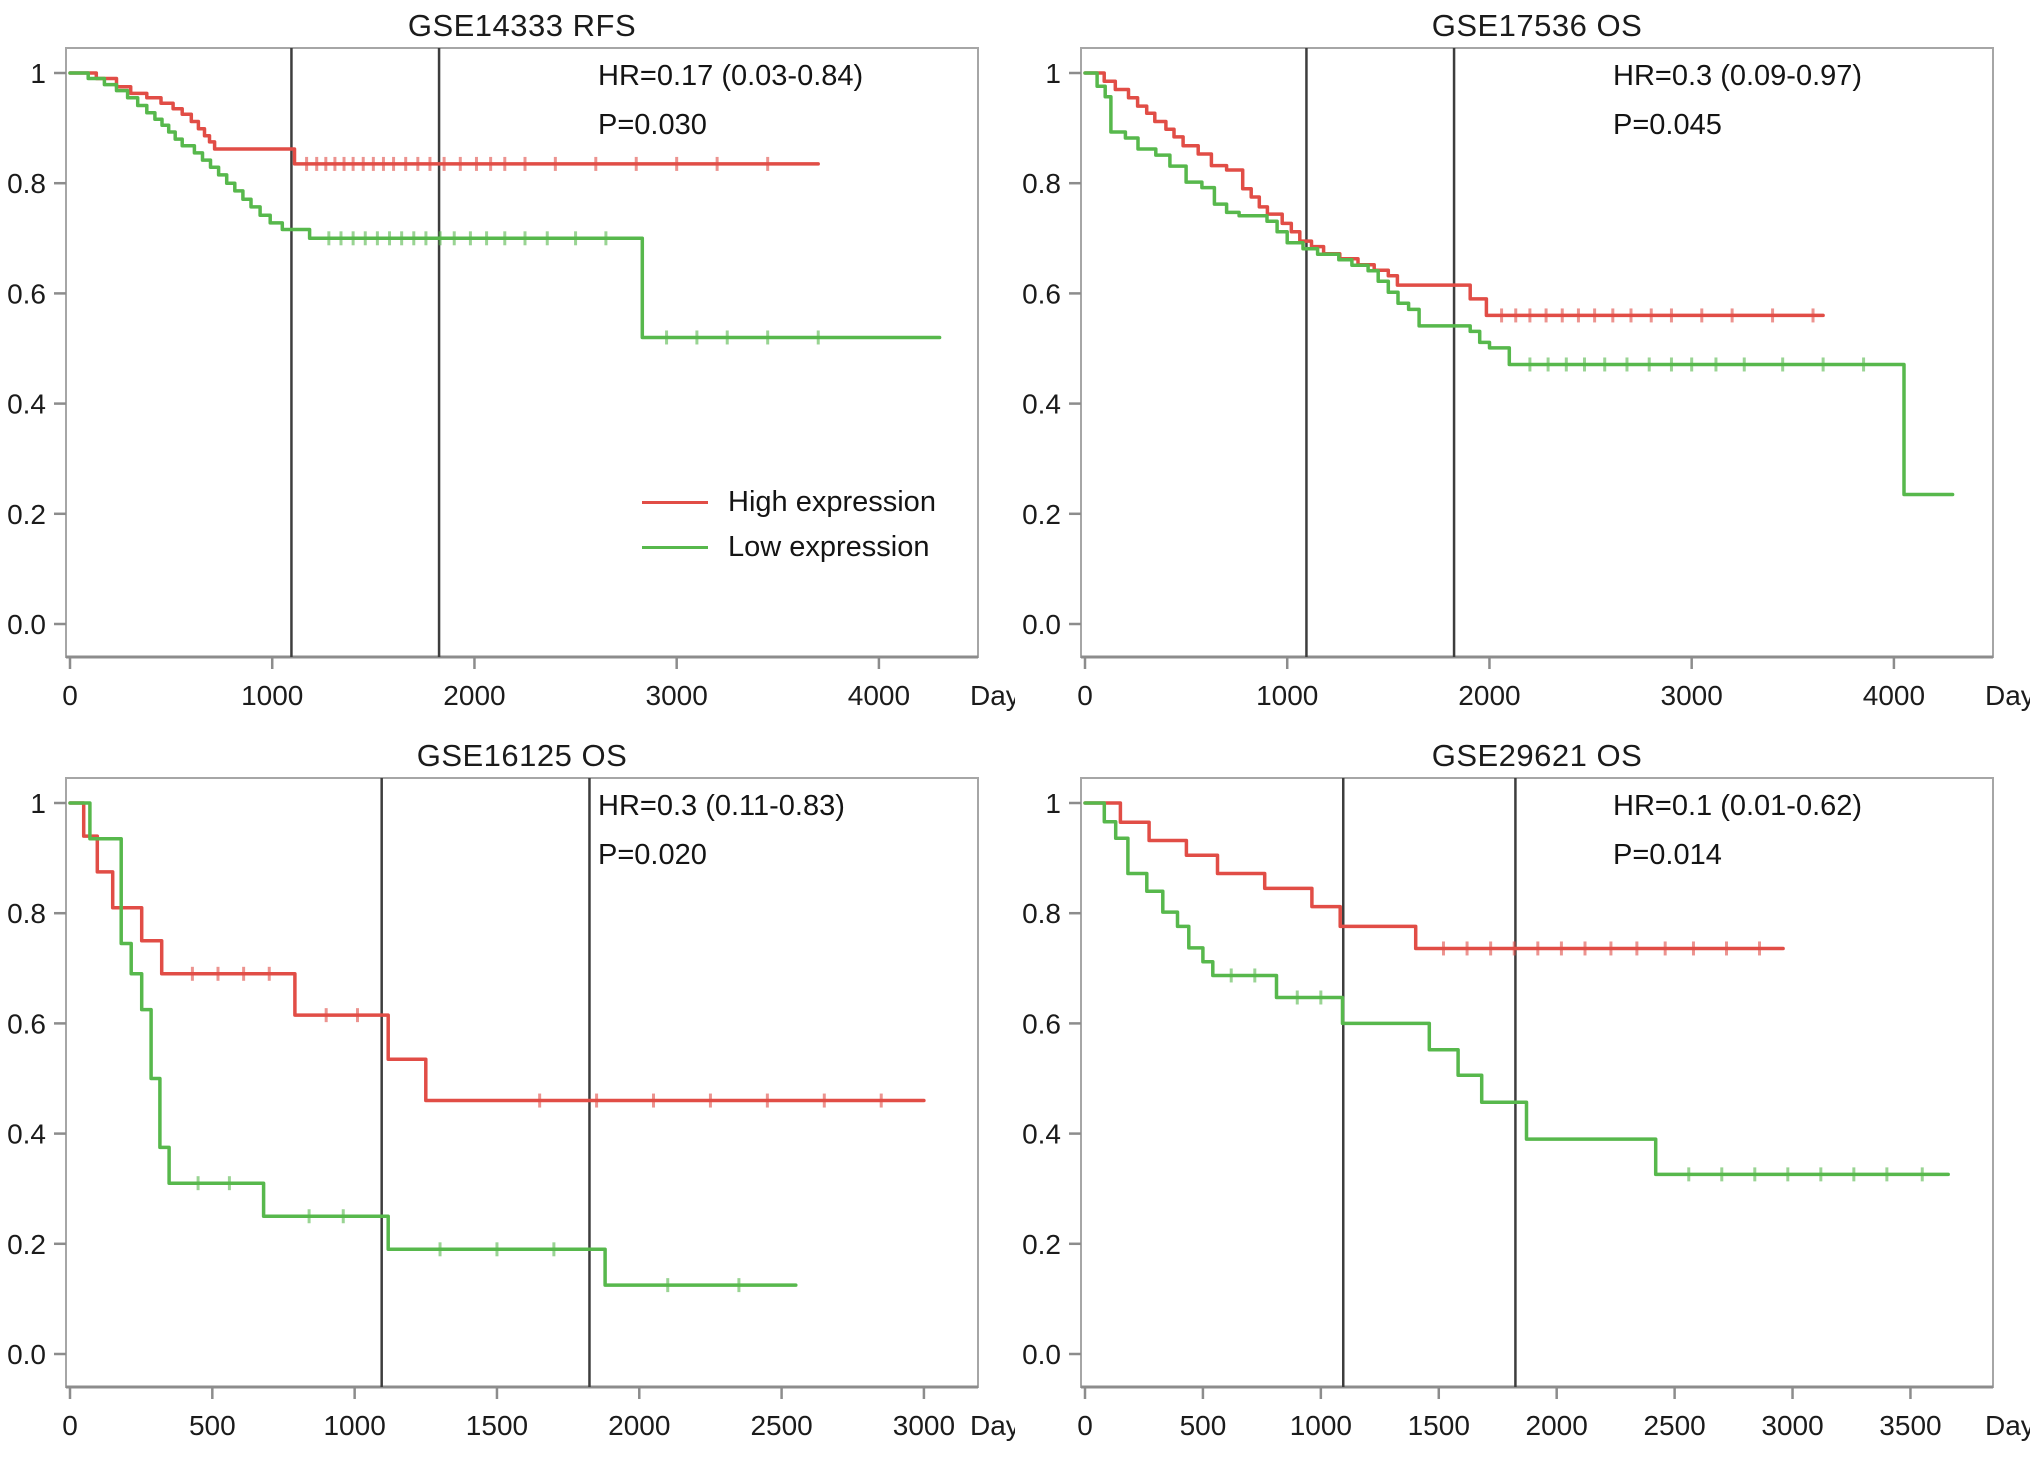 Image resolution: width=2031 pixels, height=1460 pixels. What do you see at coordinates (832, 502) in the screenshot?
I see `legend-label-high: High expression` at bounding box center [832, 502].